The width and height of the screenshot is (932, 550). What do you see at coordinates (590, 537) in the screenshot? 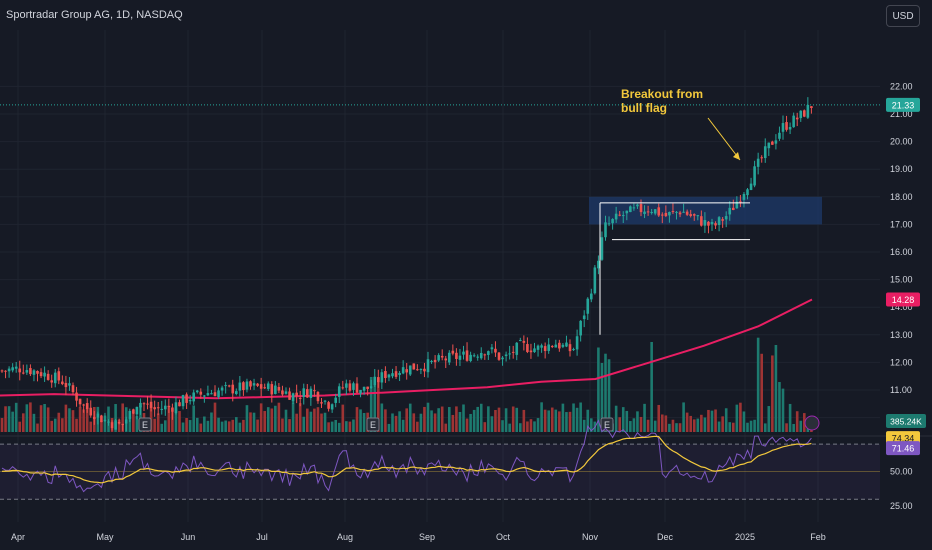
I see `time-tick-label: Nov` at bounding box center [590, 537].